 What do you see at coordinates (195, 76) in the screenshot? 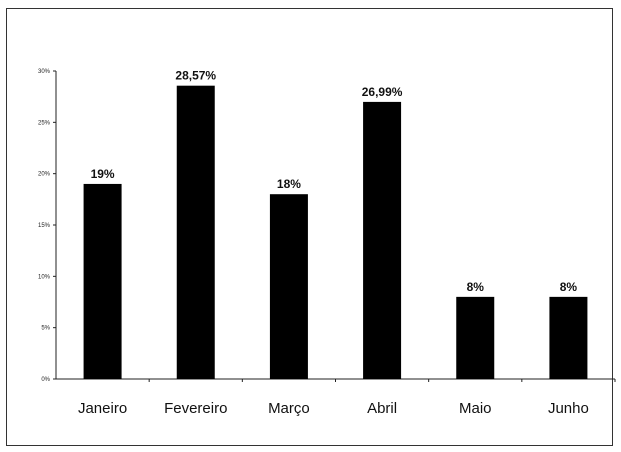
I see `data-label: 28,57%` at bounding box center [195, 76].